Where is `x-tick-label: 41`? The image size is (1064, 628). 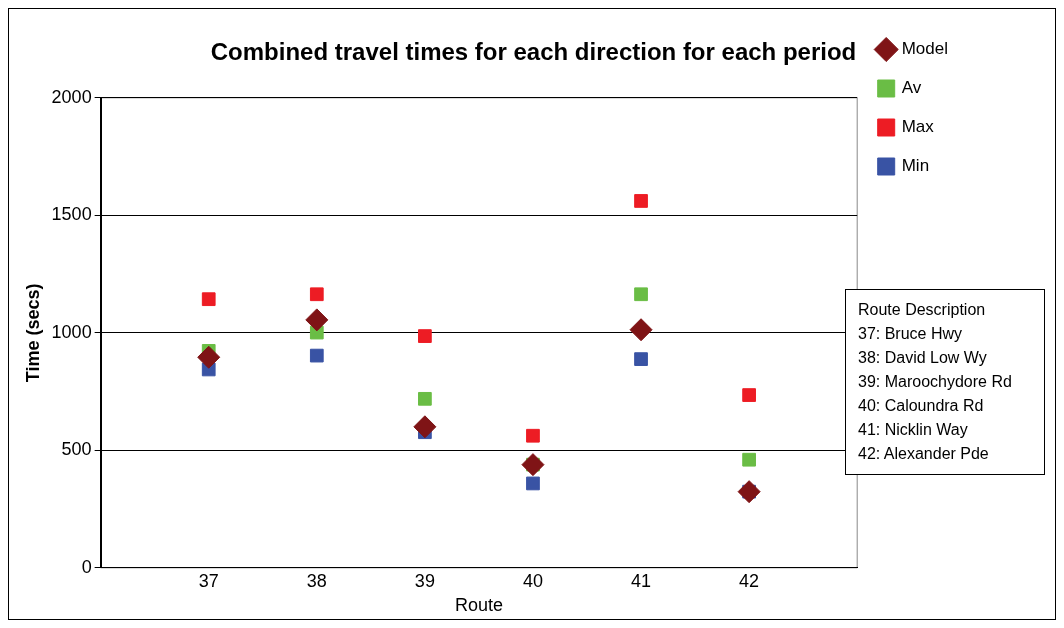 x-tick-label: 41 is located at coordinates (641, 580).